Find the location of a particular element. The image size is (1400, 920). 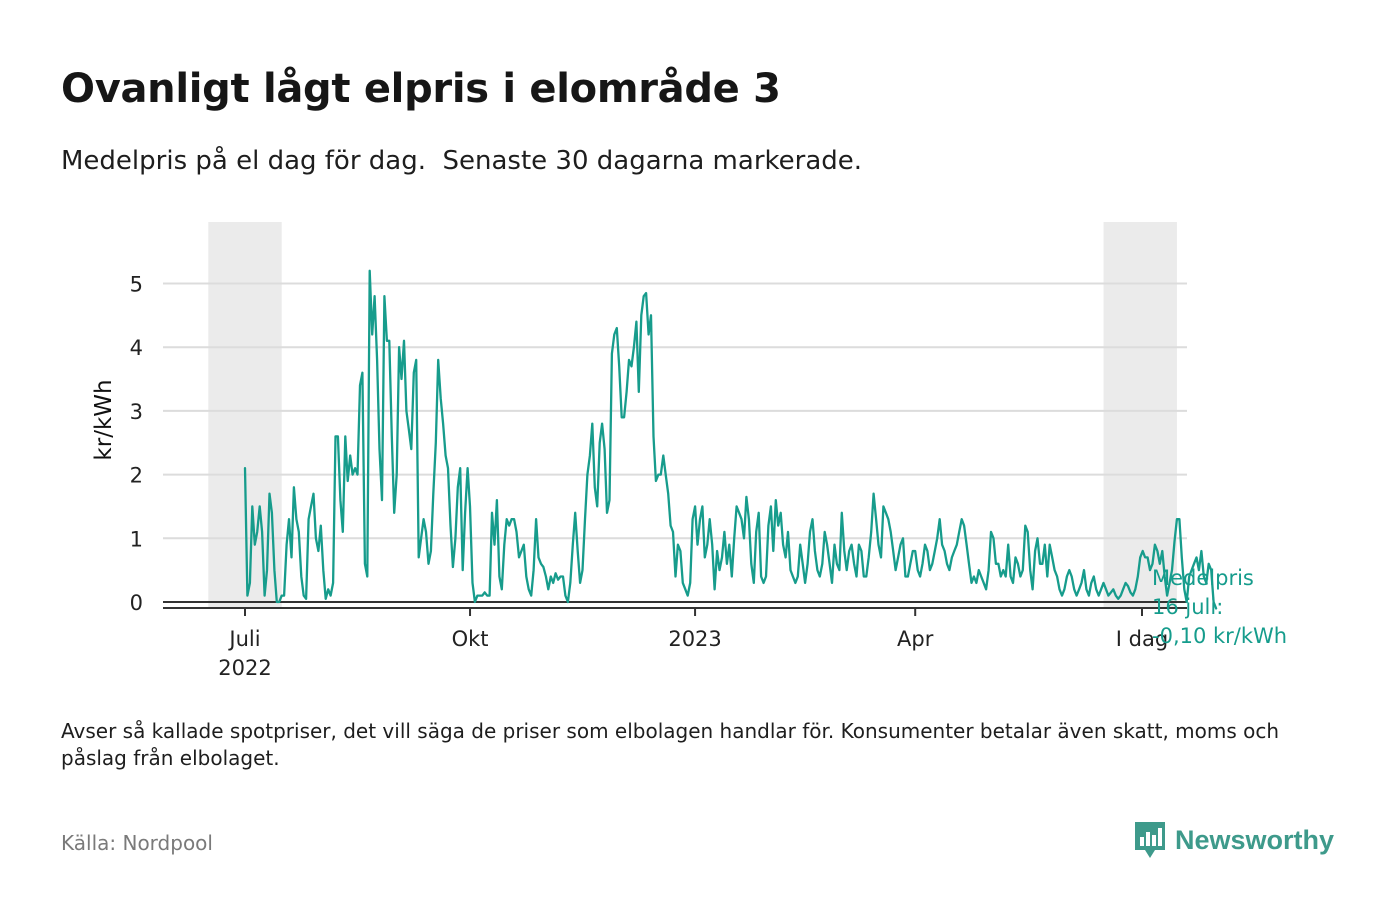

y-tick-label-5: 5 is located at coordinates (136, 285).